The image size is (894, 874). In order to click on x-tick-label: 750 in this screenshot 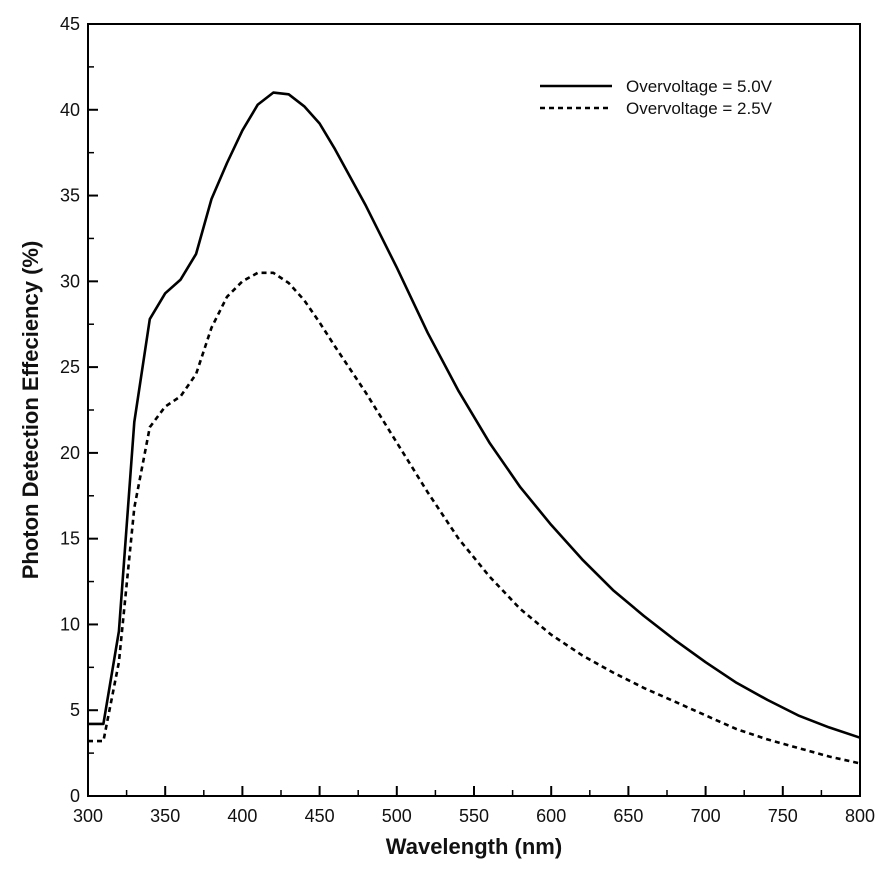, I will do `click(783, 816)`.